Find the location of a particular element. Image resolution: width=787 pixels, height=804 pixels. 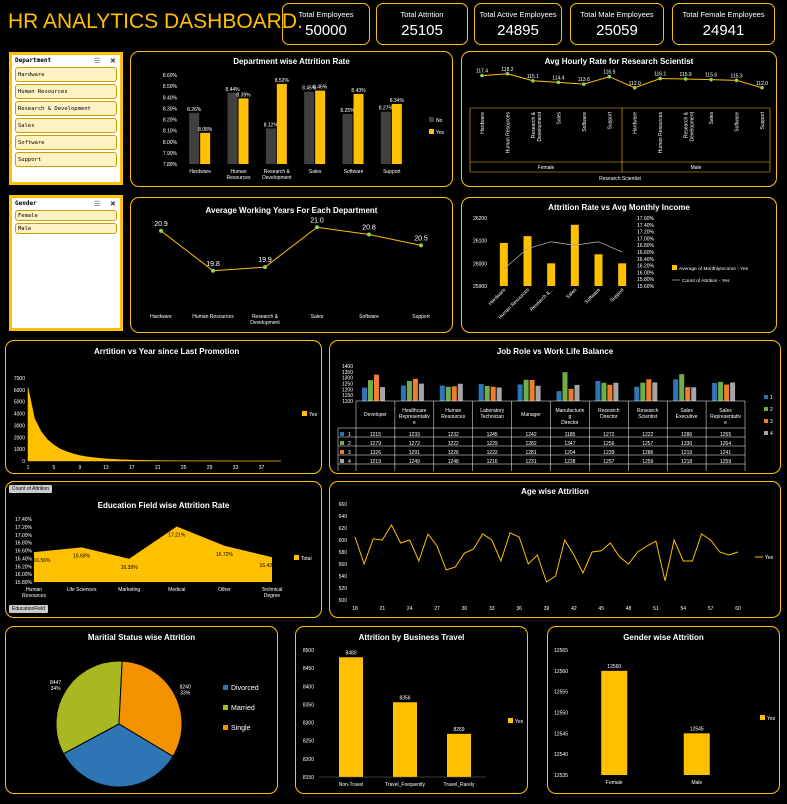

chart-title: Age wise Attrition is located at coordinates (555, 491).